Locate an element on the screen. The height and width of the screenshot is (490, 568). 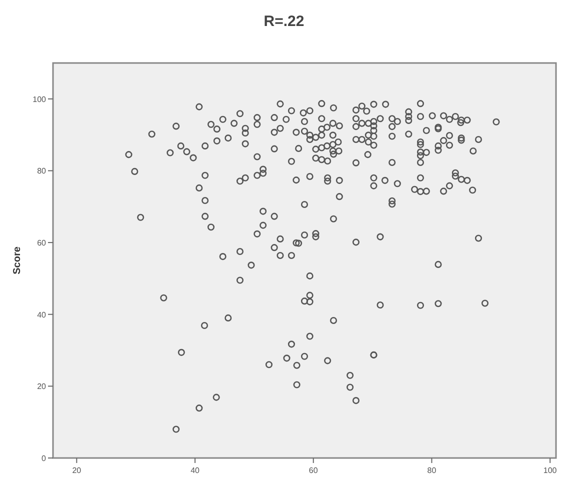
x-tick-label: 20 is located at coordinates (77, 470).